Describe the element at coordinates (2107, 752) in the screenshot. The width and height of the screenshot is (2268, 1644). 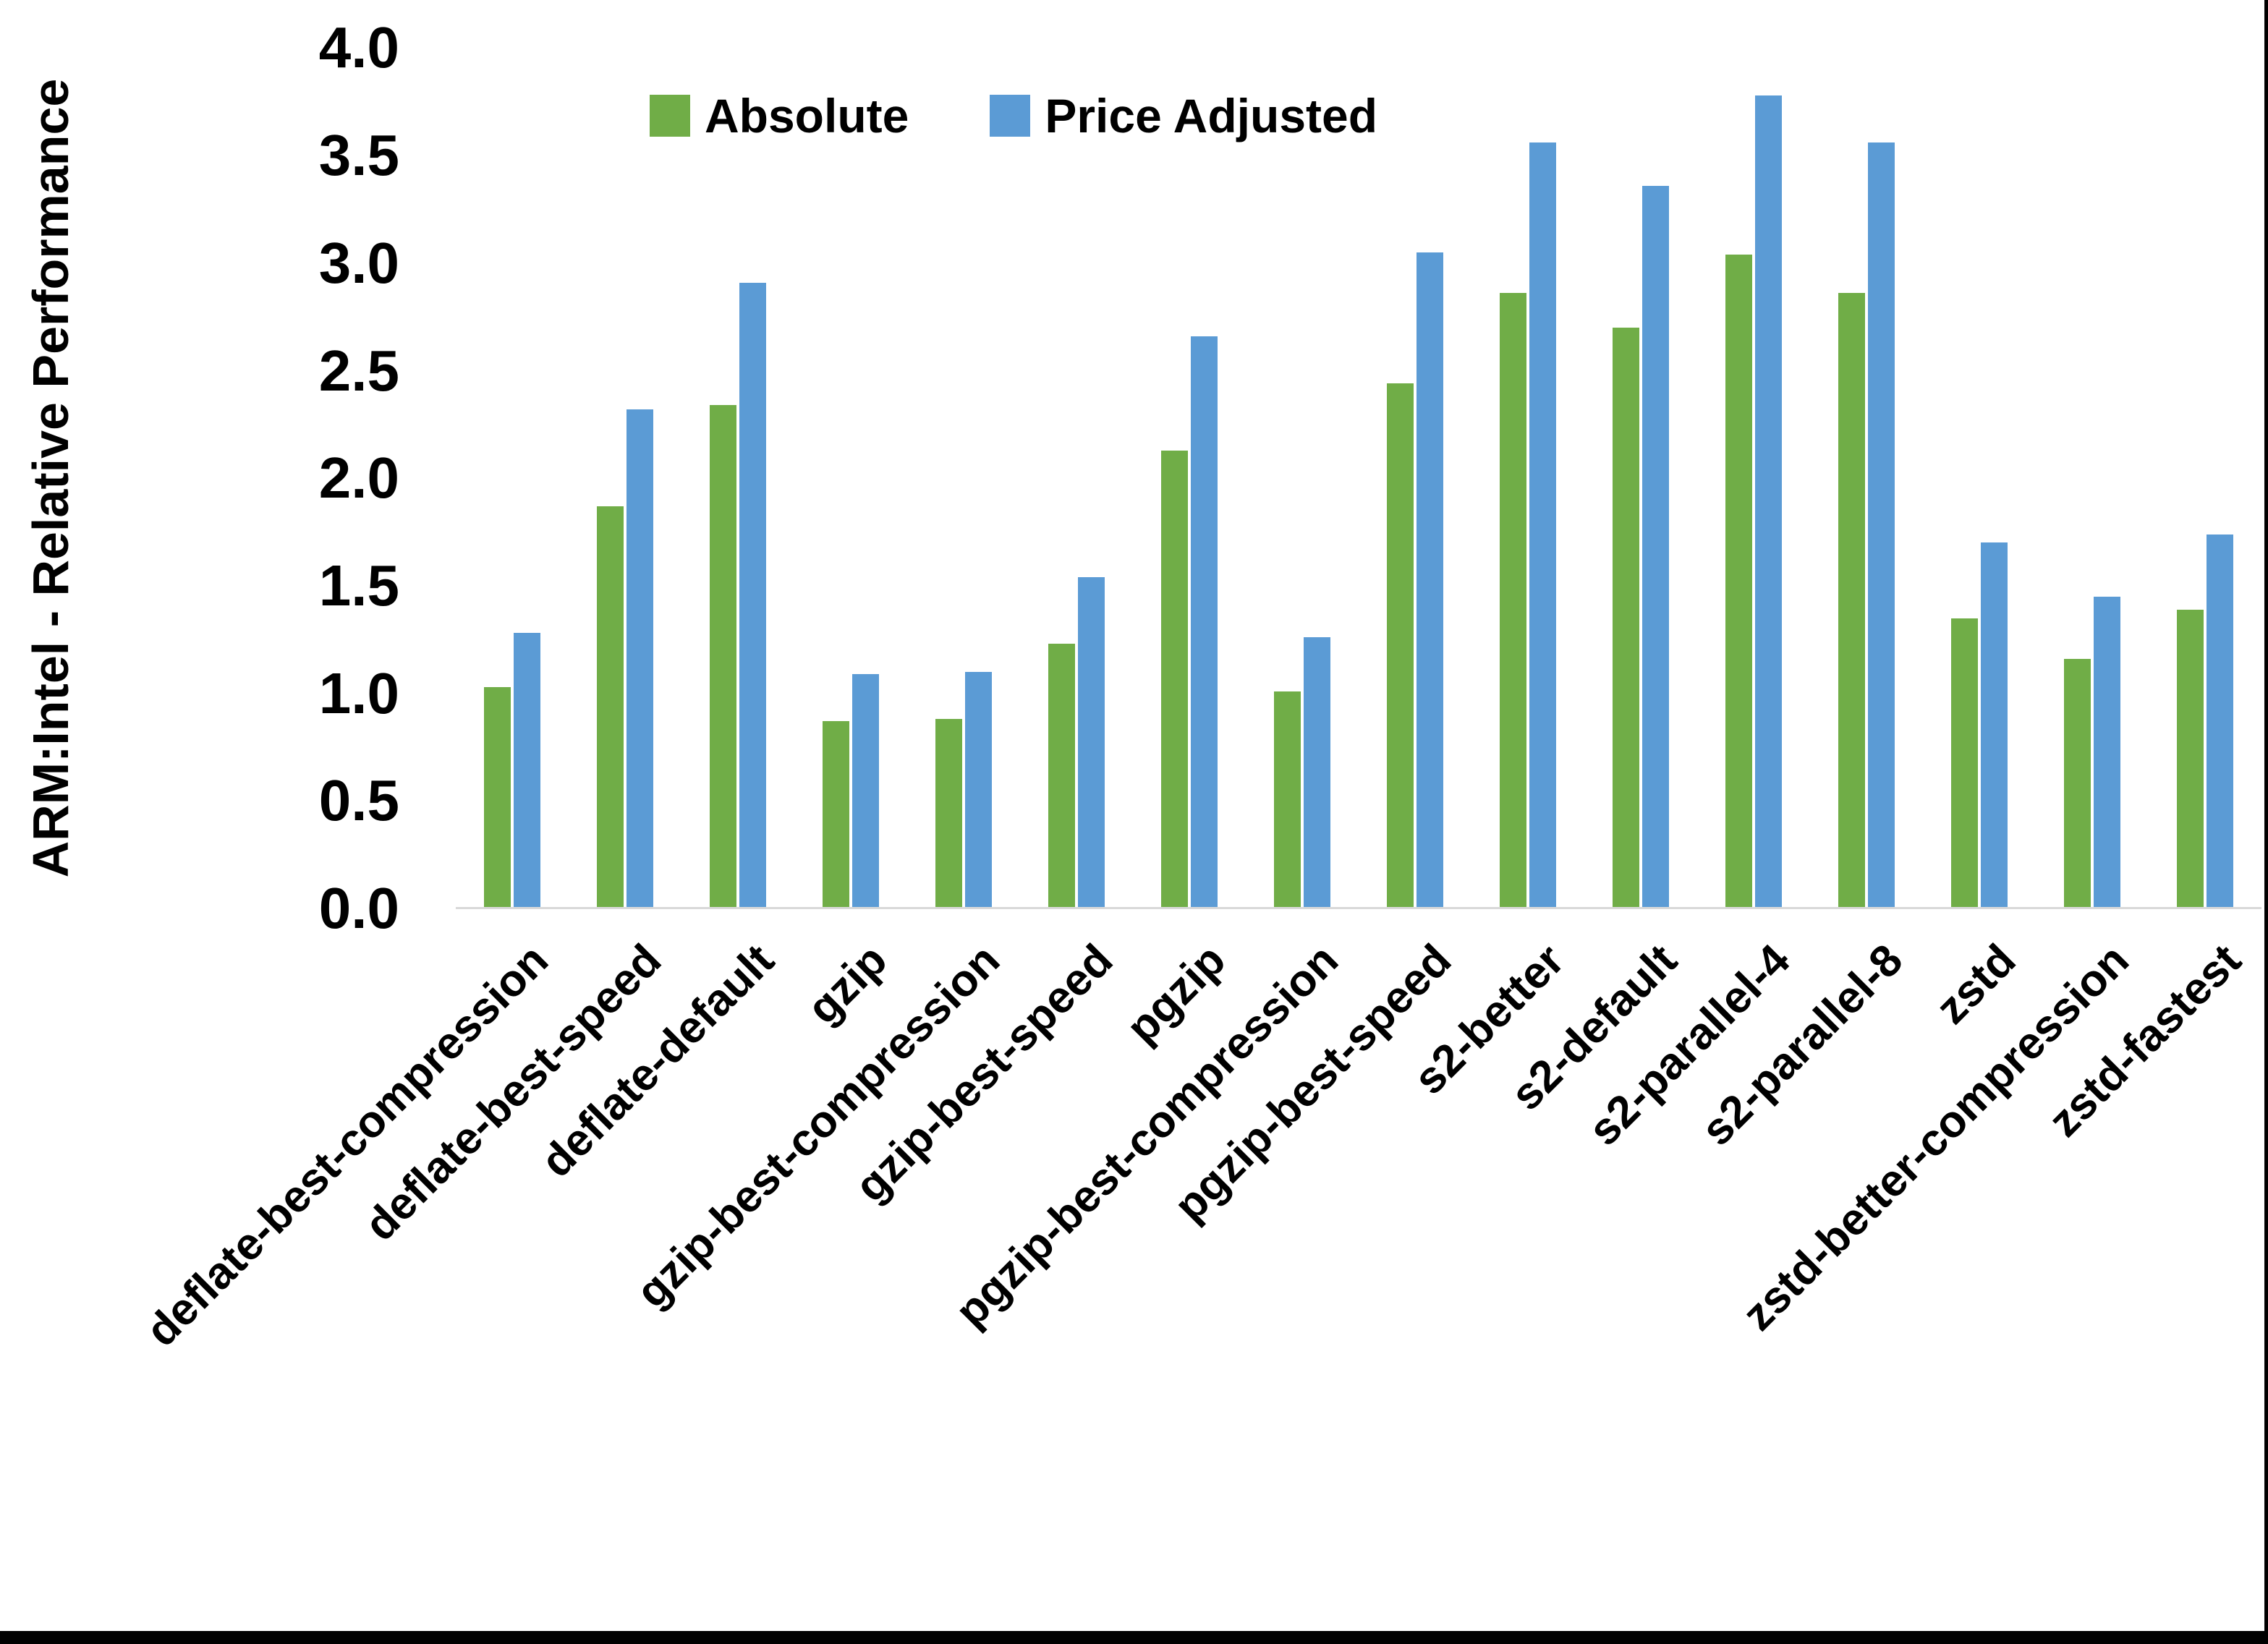
I see `bar-price-adjusted-zstd-better-compression` at that location.